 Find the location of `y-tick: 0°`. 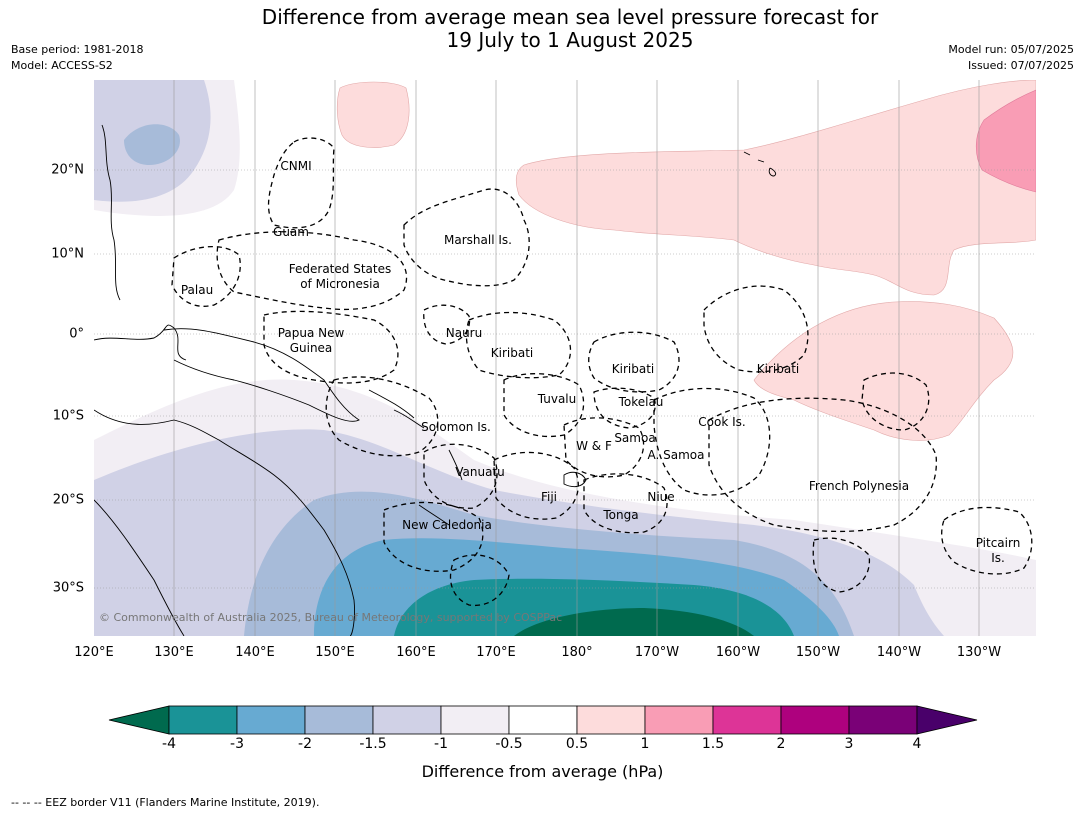

y-tick: 0° is located at coordinates (76, 334).